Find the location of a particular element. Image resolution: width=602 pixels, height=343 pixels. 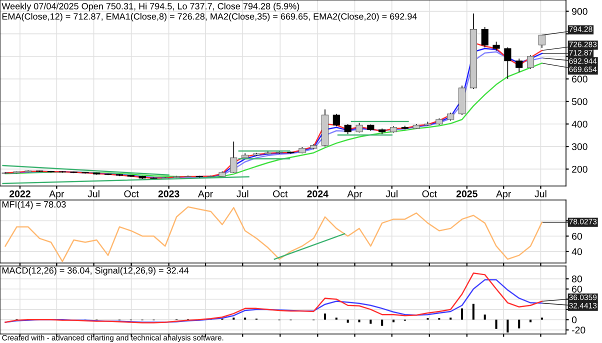

y-tick-label: 0 is located at coordinates (574, 320).